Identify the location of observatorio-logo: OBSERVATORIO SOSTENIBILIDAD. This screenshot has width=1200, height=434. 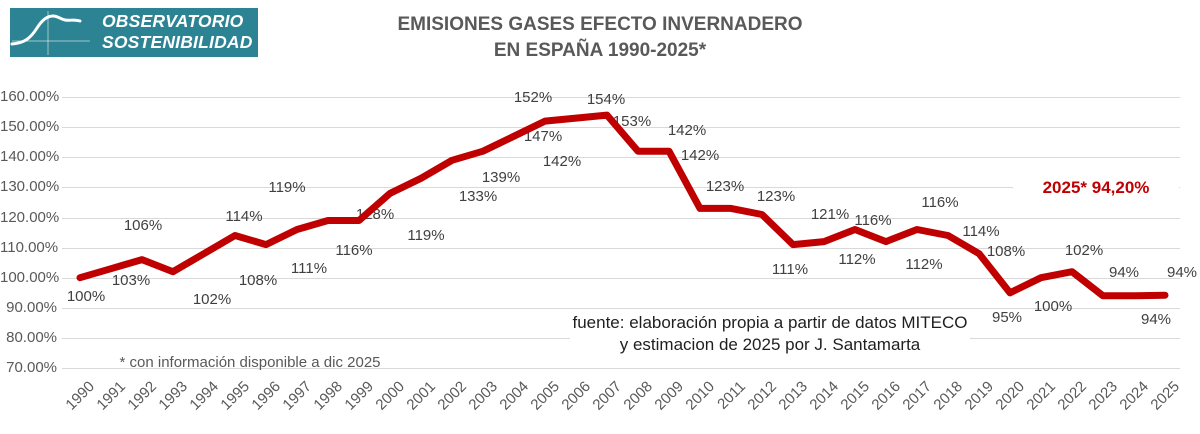
(134, 32).